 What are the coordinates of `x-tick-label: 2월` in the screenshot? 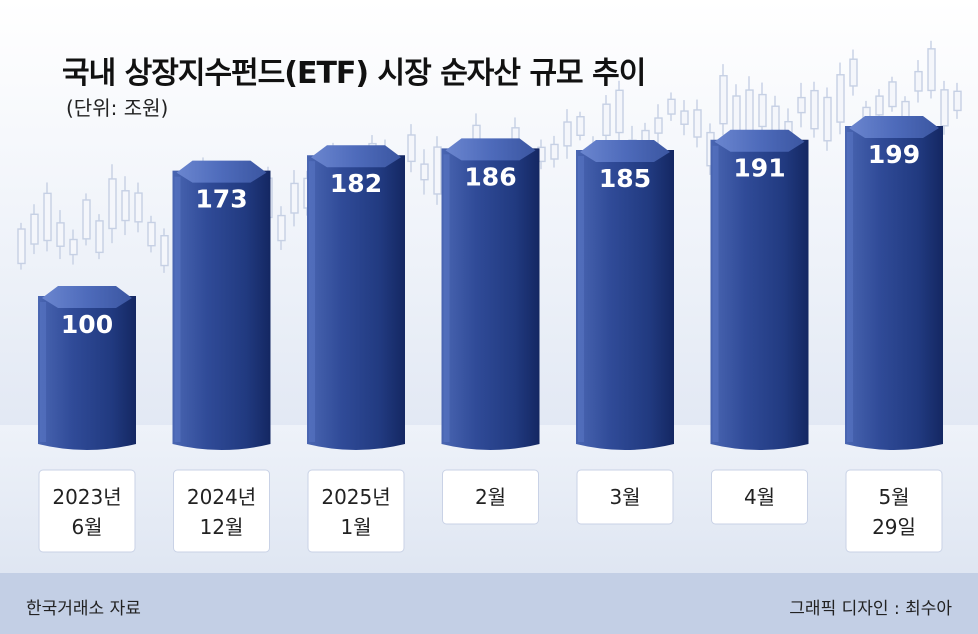 It's located at (490, 497).